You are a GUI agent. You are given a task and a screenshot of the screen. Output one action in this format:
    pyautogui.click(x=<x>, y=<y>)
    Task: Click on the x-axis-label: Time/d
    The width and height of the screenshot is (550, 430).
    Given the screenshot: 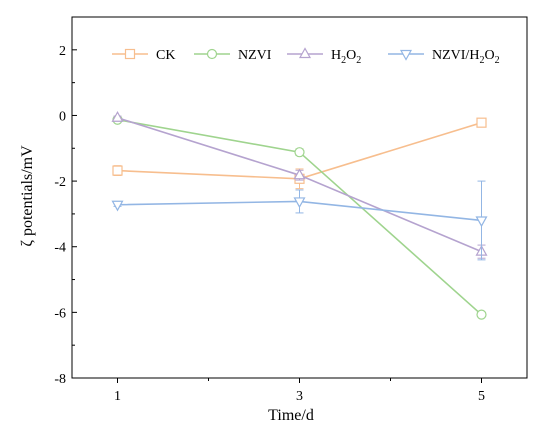 What is the action you would take?
    pyautogui.click(x=291, y=415)
    